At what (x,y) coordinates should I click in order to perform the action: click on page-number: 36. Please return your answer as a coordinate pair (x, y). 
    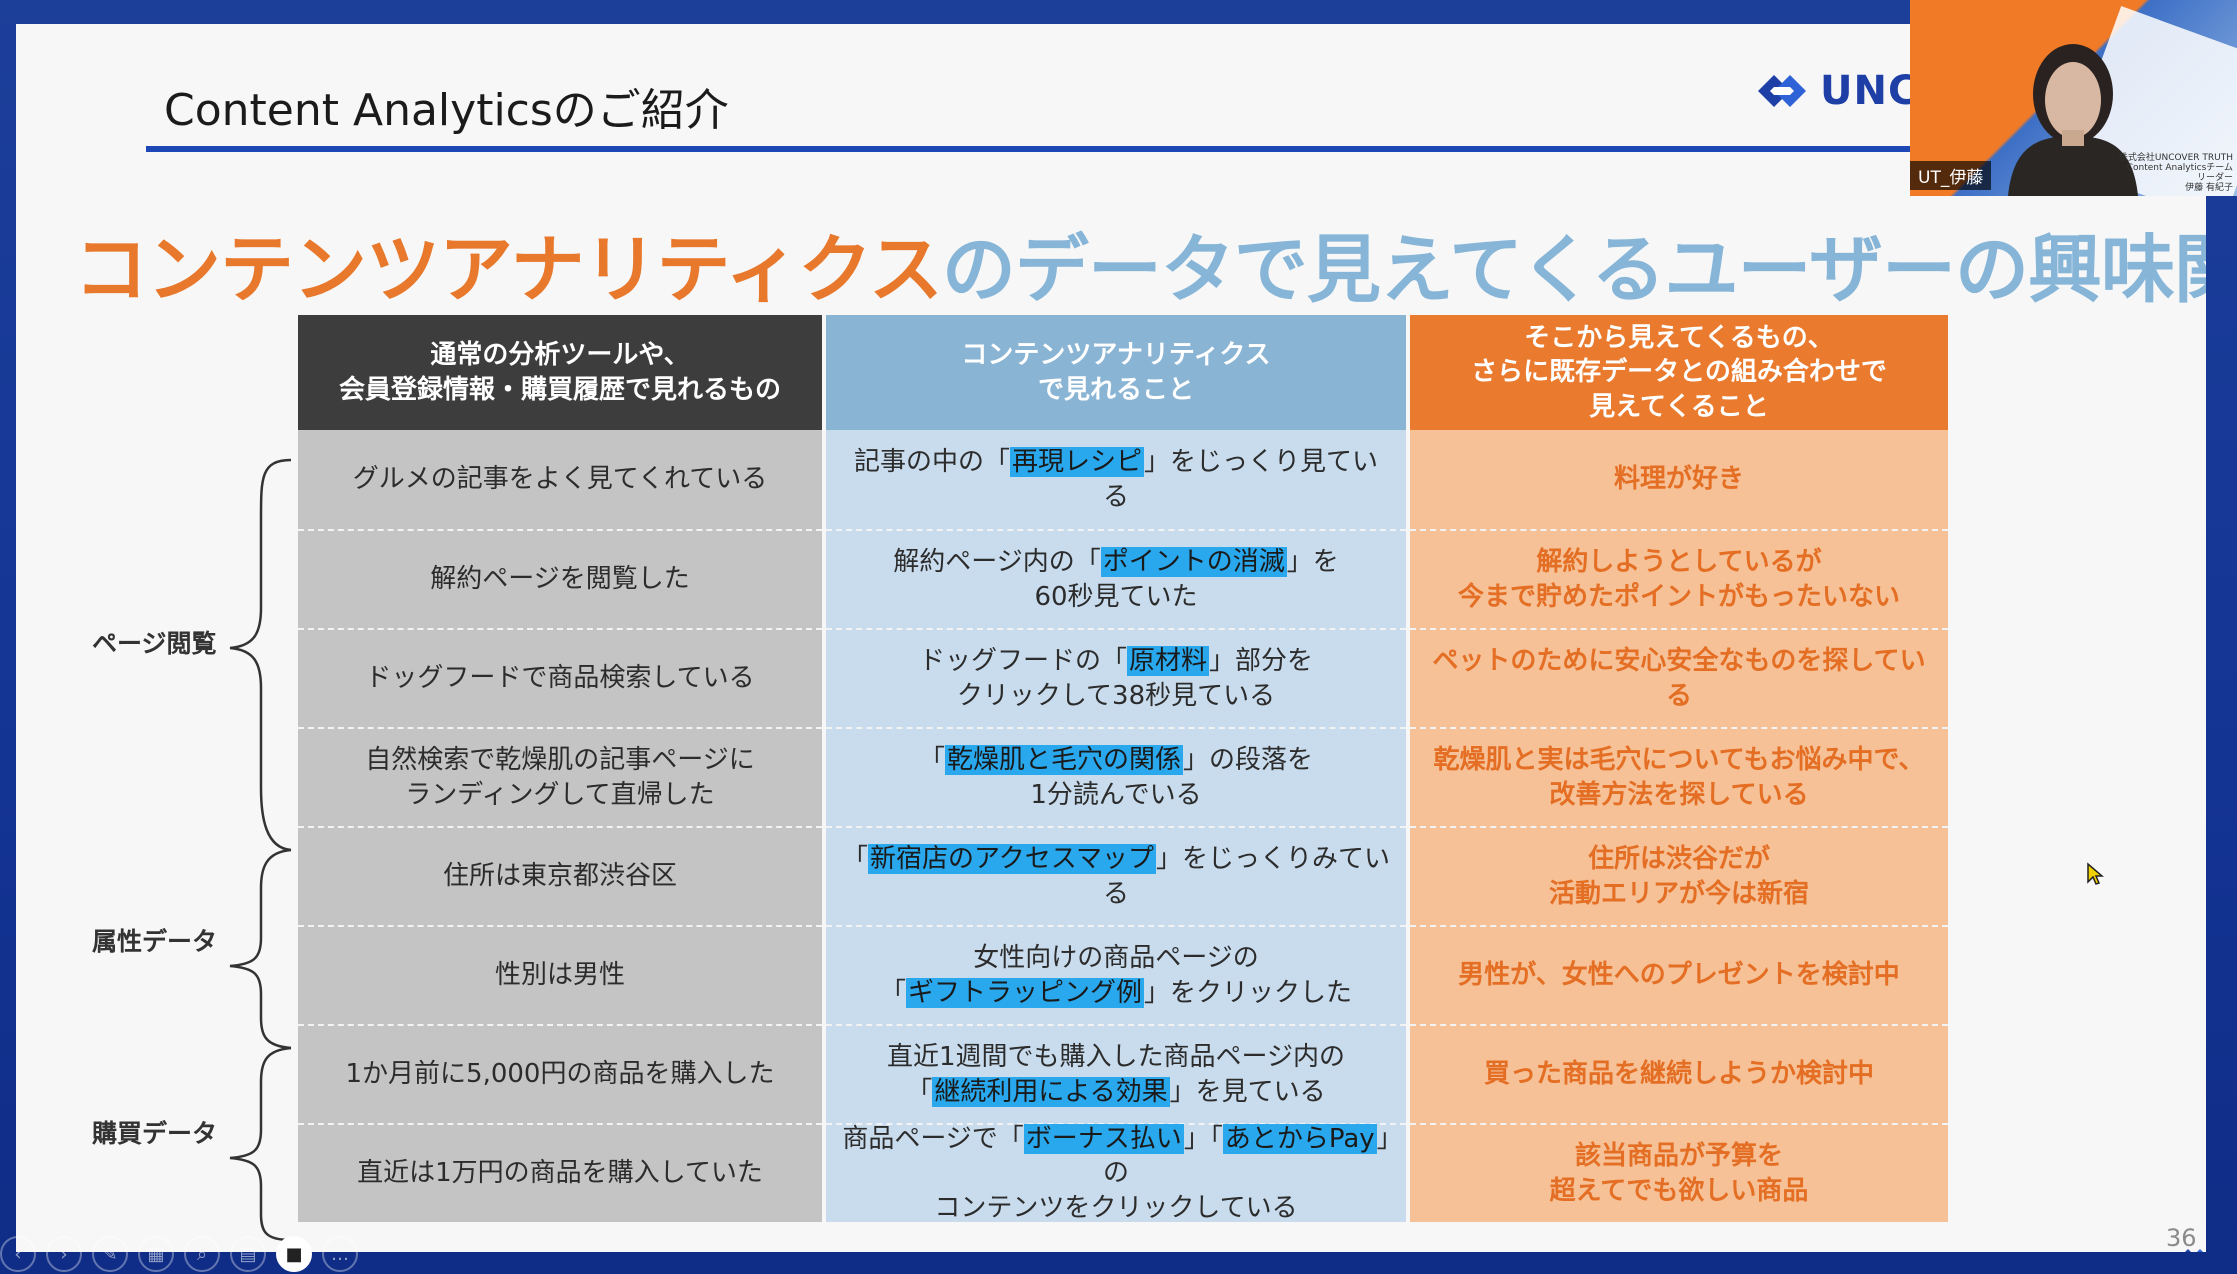
    Looking at the image, I should click on (2181, 1238).